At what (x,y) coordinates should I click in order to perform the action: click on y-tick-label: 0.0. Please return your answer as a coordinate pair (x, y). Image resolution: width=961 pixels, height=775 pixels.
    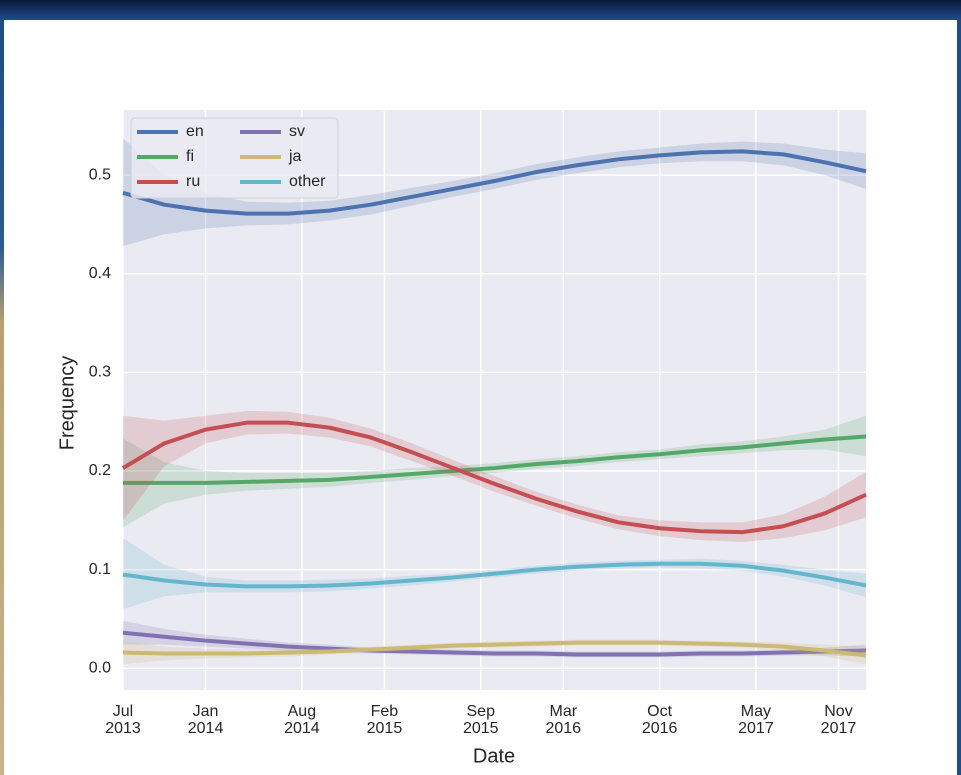
    Looking at the image, I should click on (100, 668).